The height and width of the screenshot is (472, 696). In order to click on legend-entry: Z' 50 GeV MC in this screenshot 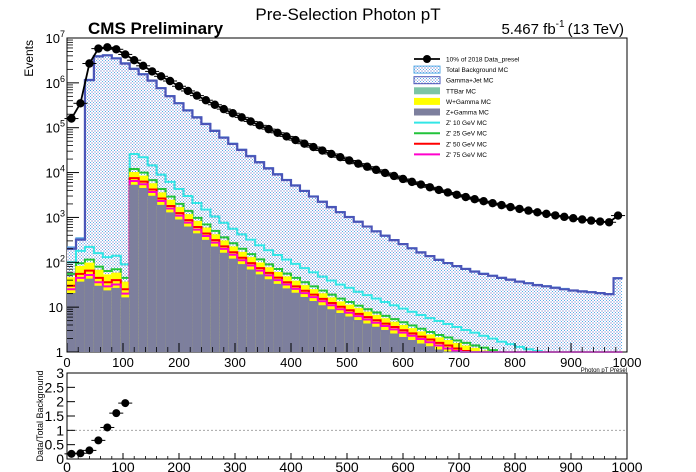, I will do `click(450, 144)`.